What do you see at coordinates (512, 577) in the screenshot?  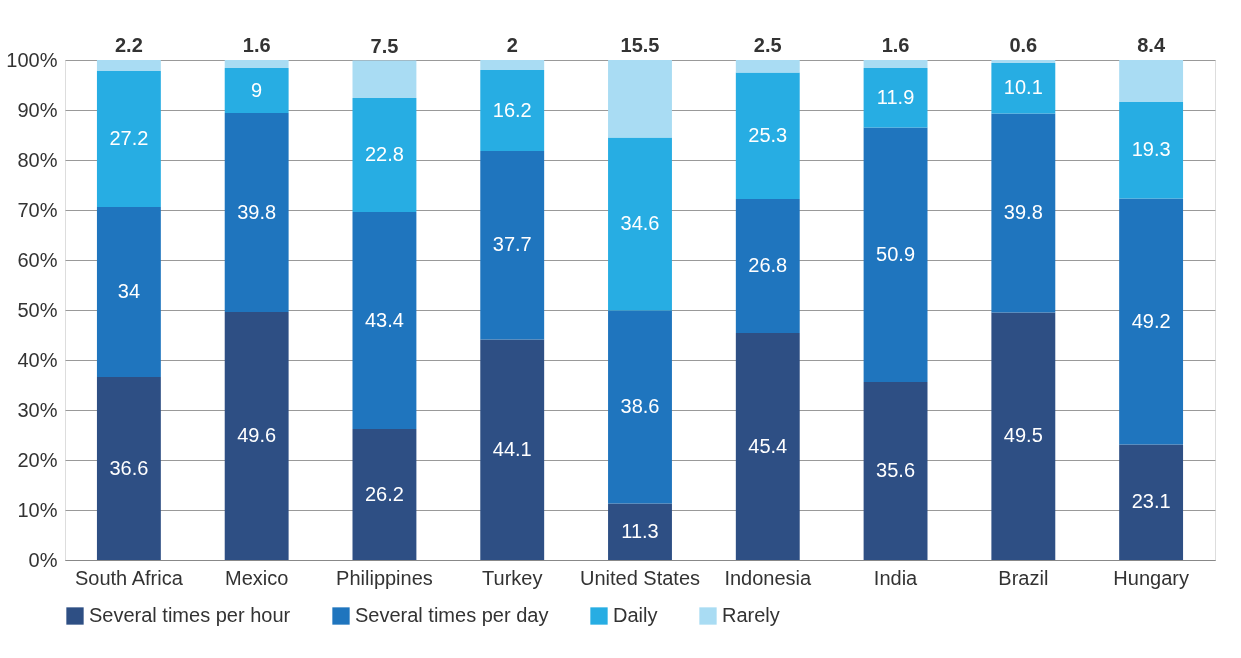 I see `x-tick-label: Turkey` at bounding box center [512, 577].